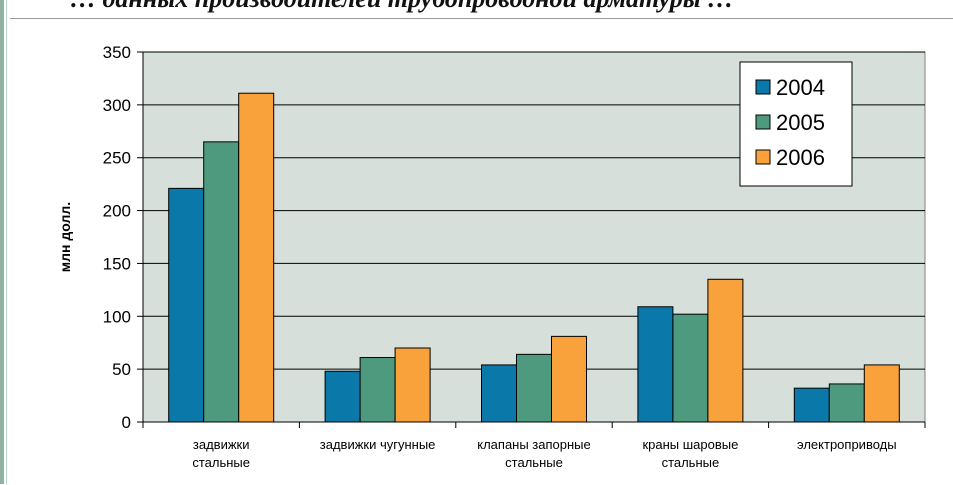 This screenshot has height=485, width=953. I want to click on legend-swatch-2004, so click(763, 87).